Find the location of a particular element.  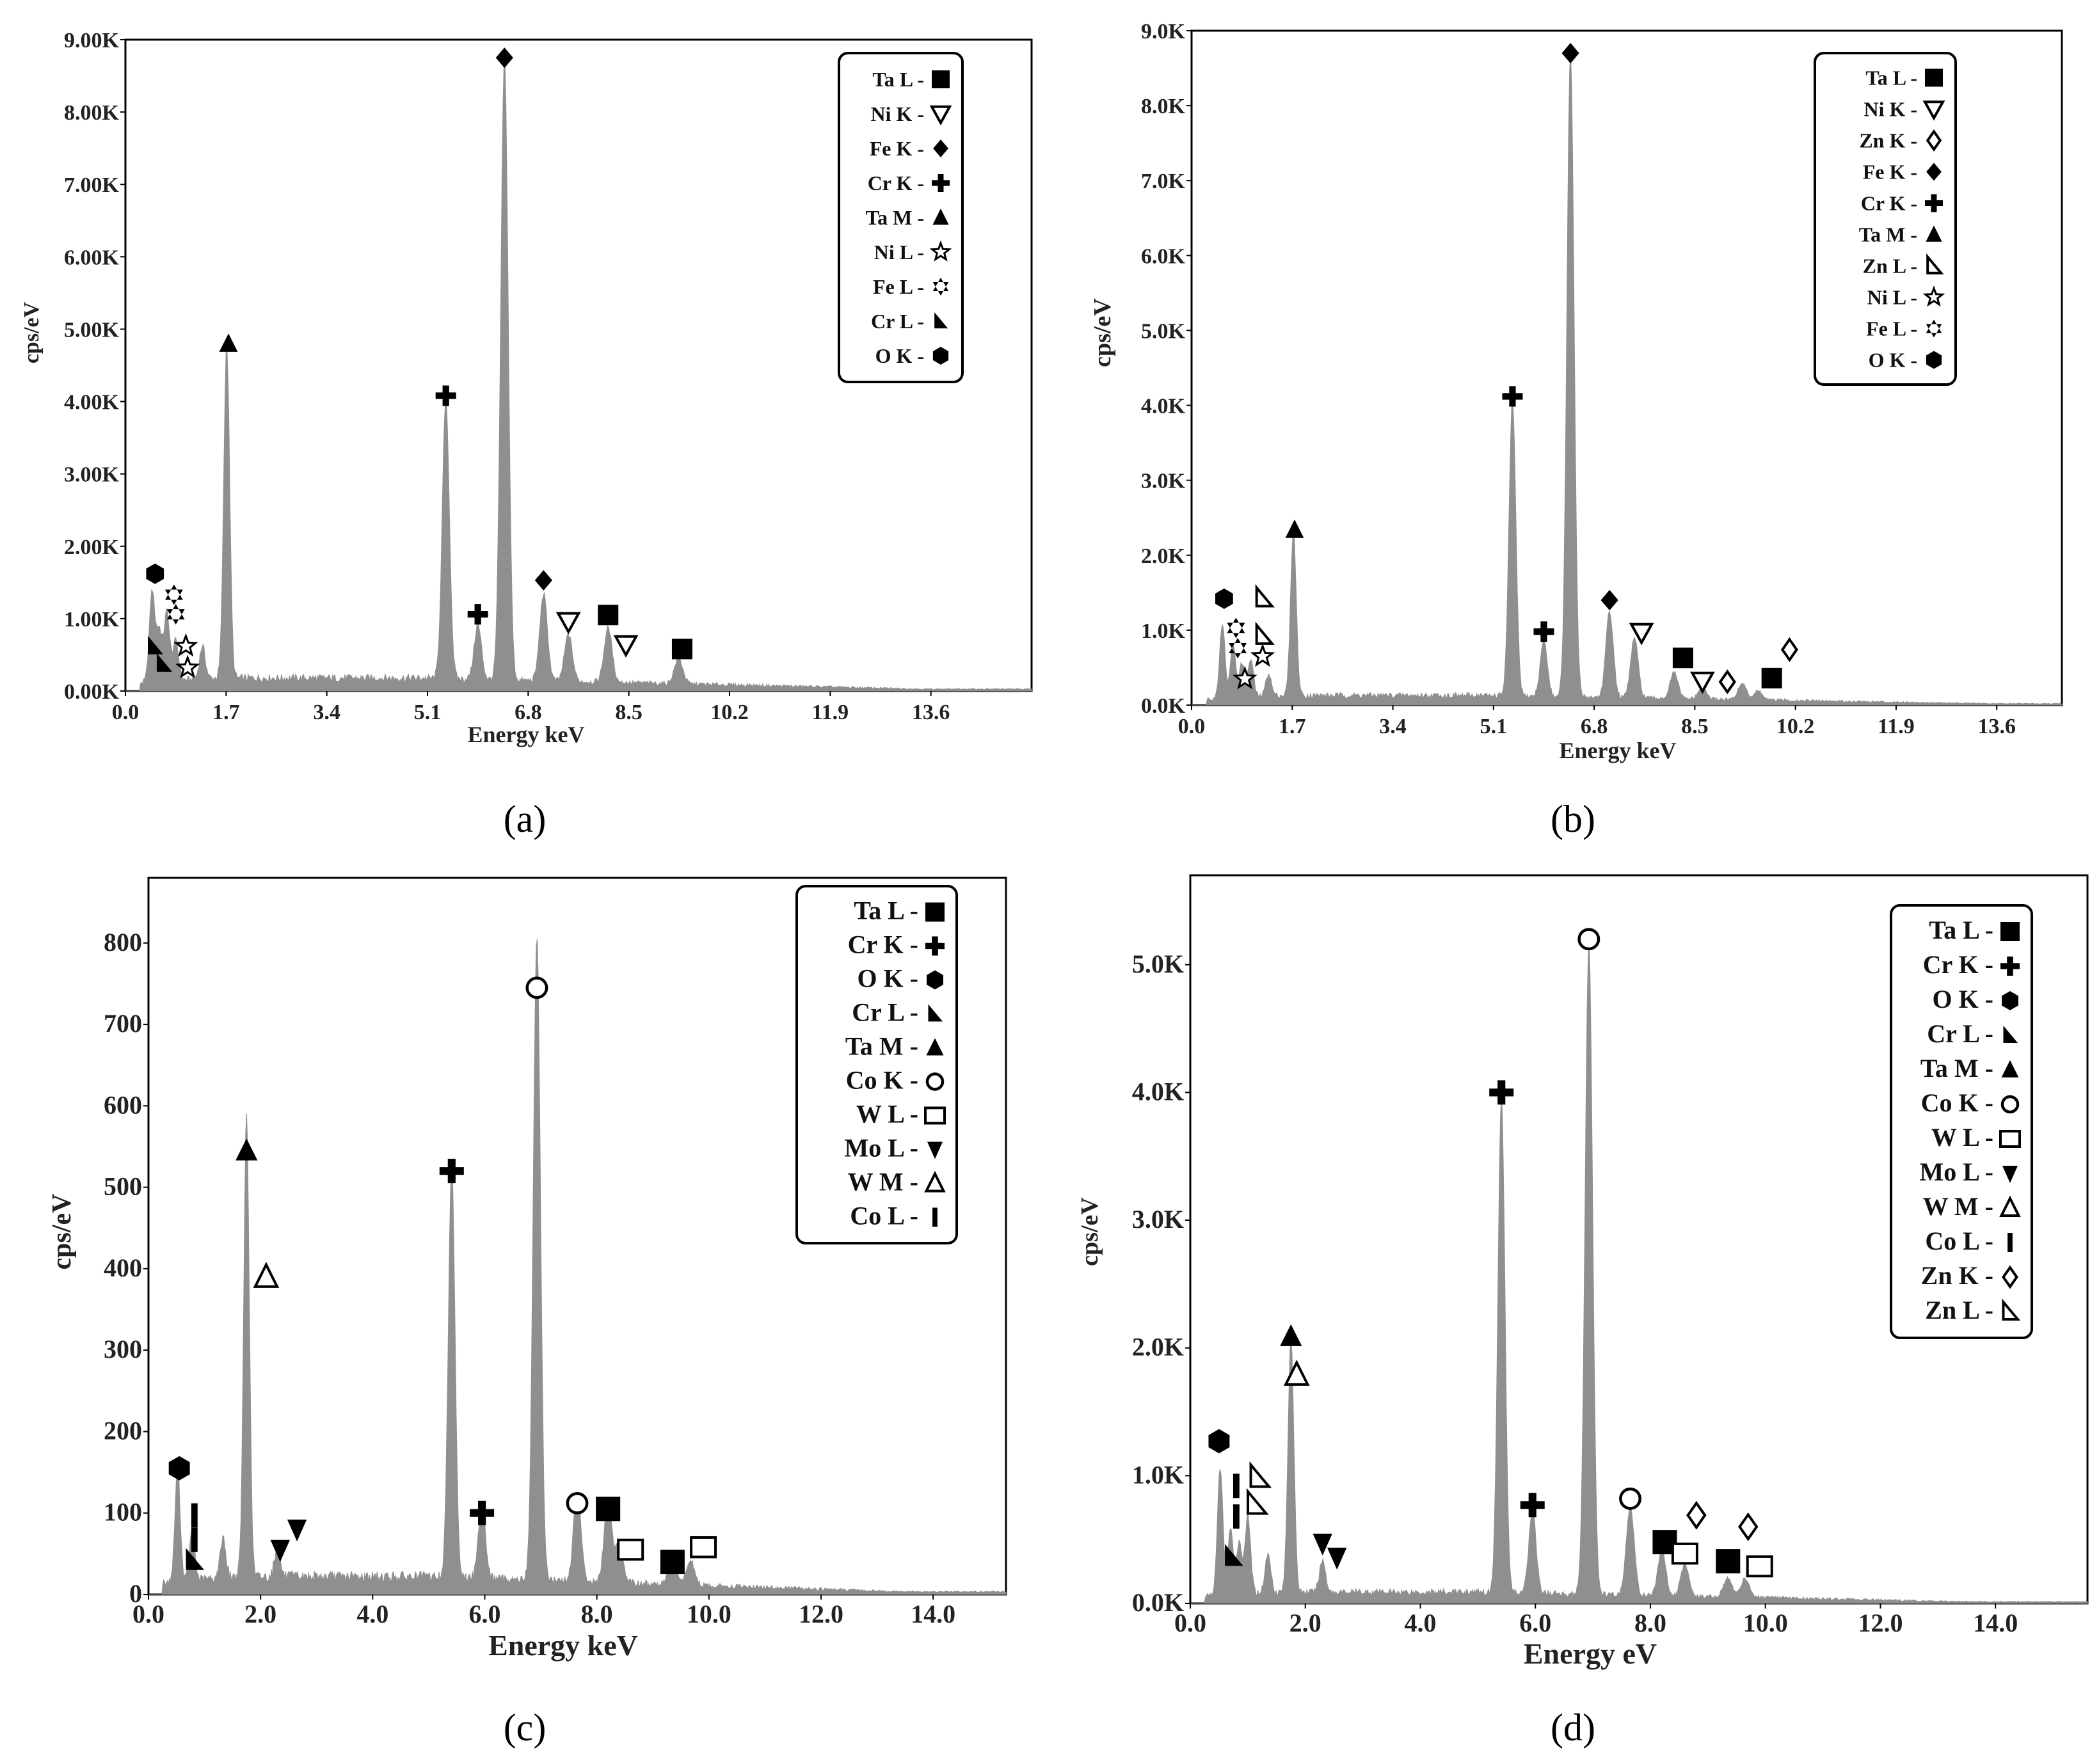

y-tick-label: 5.00K is located at coordinates (92, 330).